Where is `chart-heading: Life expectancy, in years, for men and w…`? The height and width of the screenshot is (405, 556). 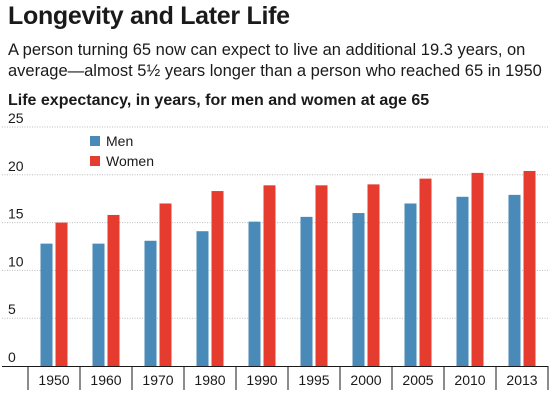 chart-heading: Life expectancy, in years, for men and w… is located at coordinates (219, 100).